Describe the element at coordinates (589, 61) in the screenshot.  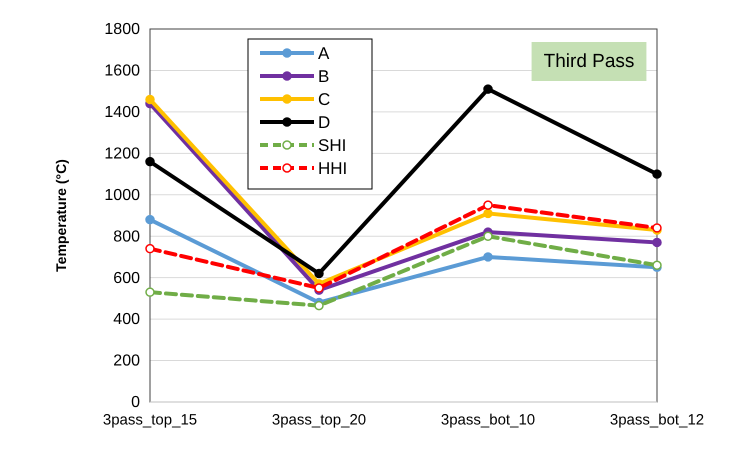
I see `annotation: Third Pass` at that location.